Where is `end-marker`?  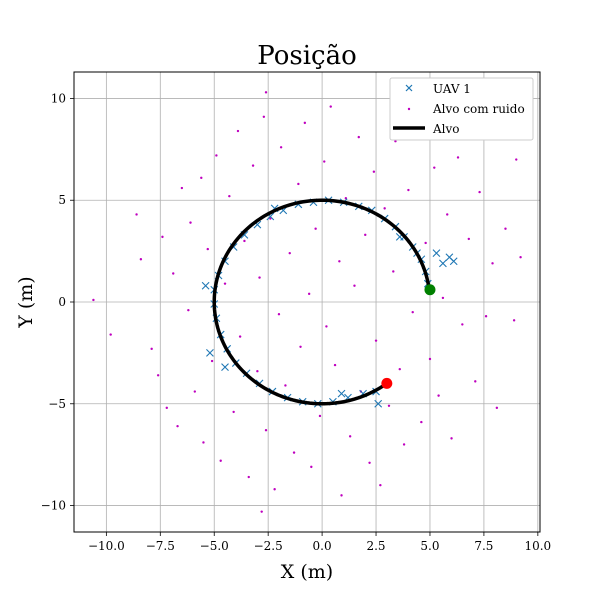 end-marker is located at coordinates (387, 383).